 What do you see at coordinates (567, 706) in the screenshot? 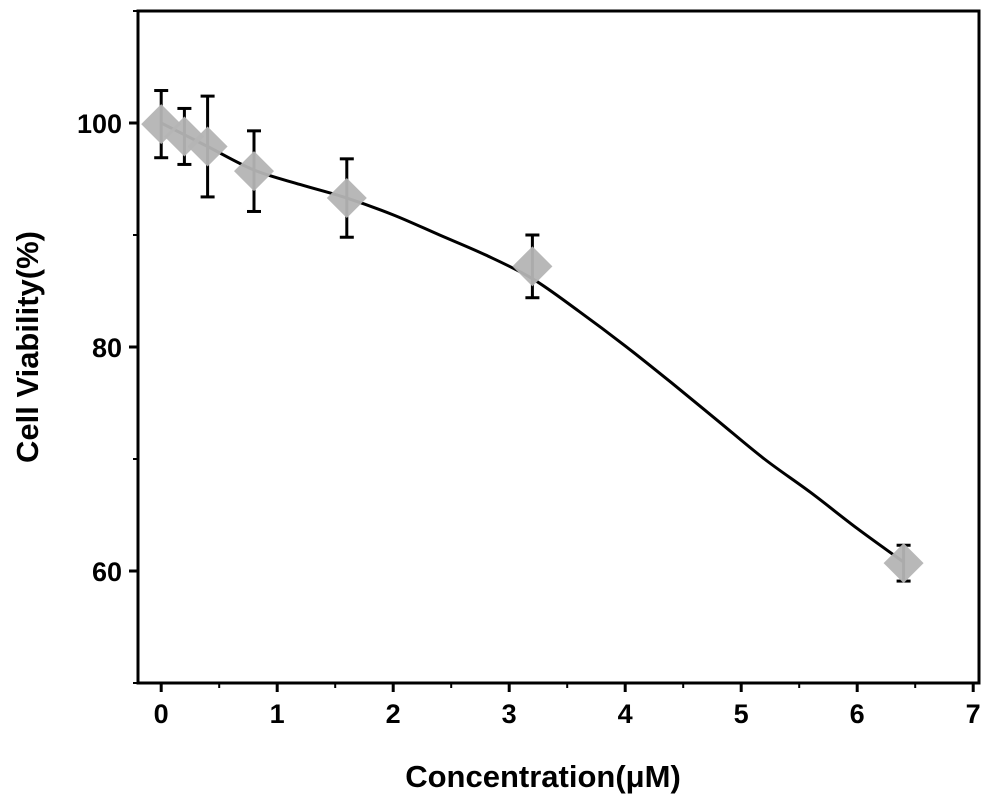
I see `x-axis-ticks: 0 1 2 3 4 5 6 7` at bounding box center [567, 706].